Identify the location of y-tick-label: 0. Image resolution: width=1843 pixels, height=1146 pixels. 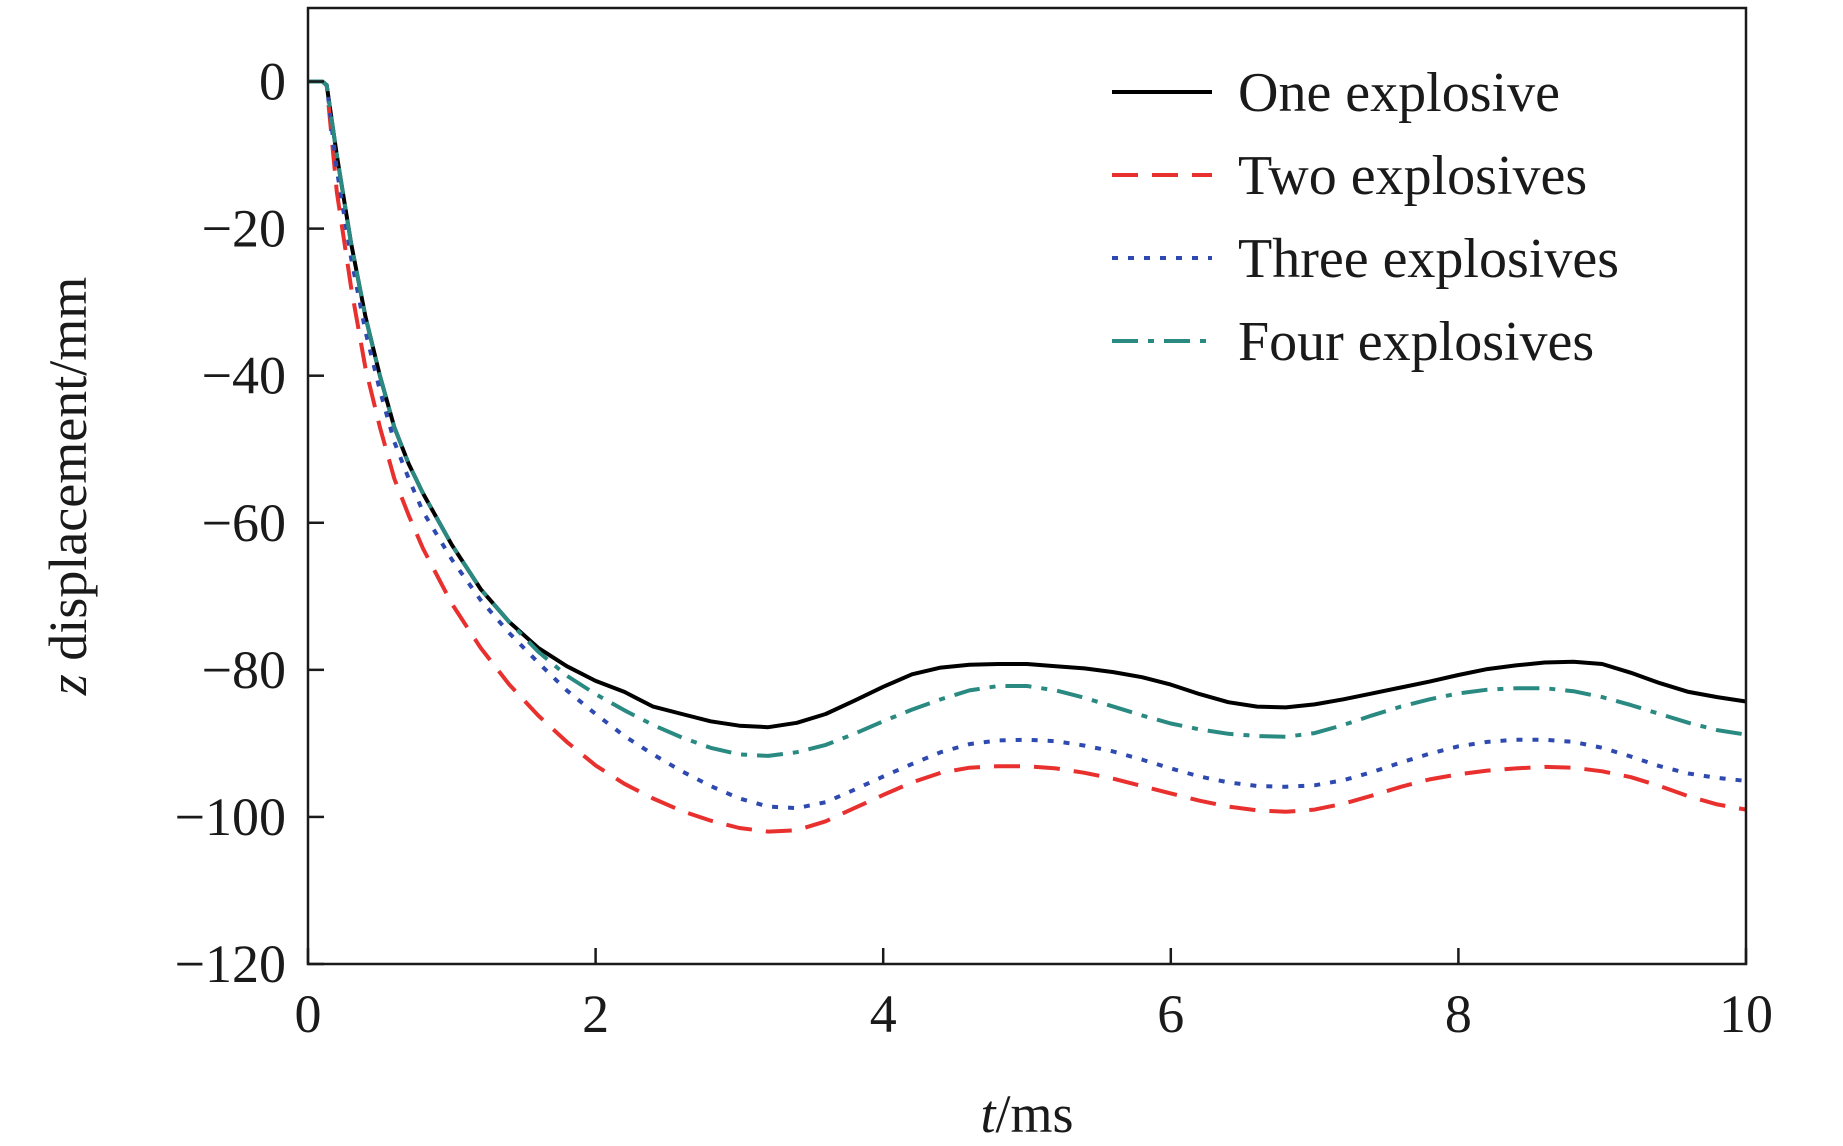
(272, 82).